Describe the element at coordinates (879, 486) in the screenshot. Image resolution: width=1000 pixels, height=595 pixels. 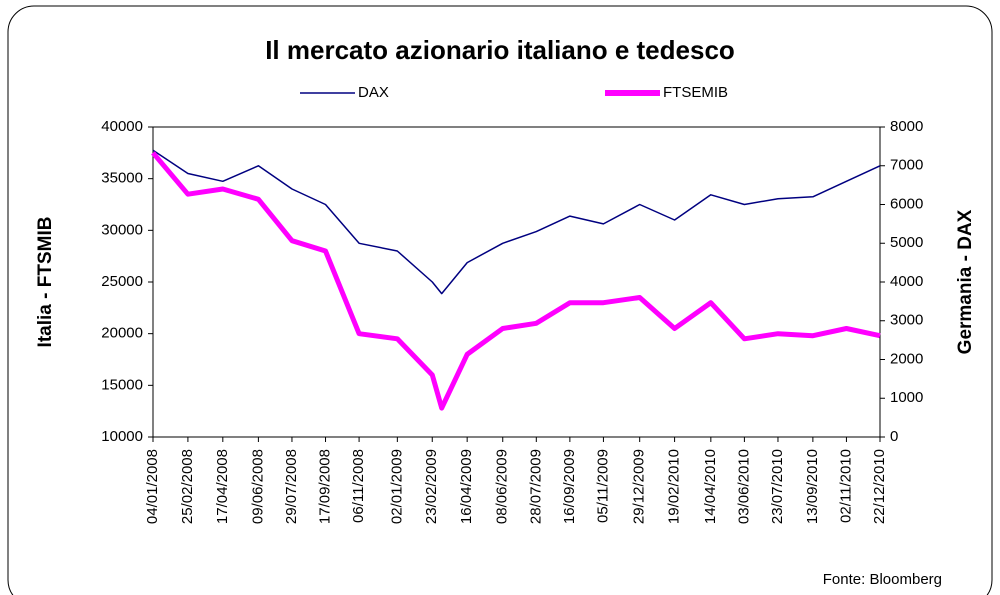
I see `x-tick-label: 22/12/2010` at that location.